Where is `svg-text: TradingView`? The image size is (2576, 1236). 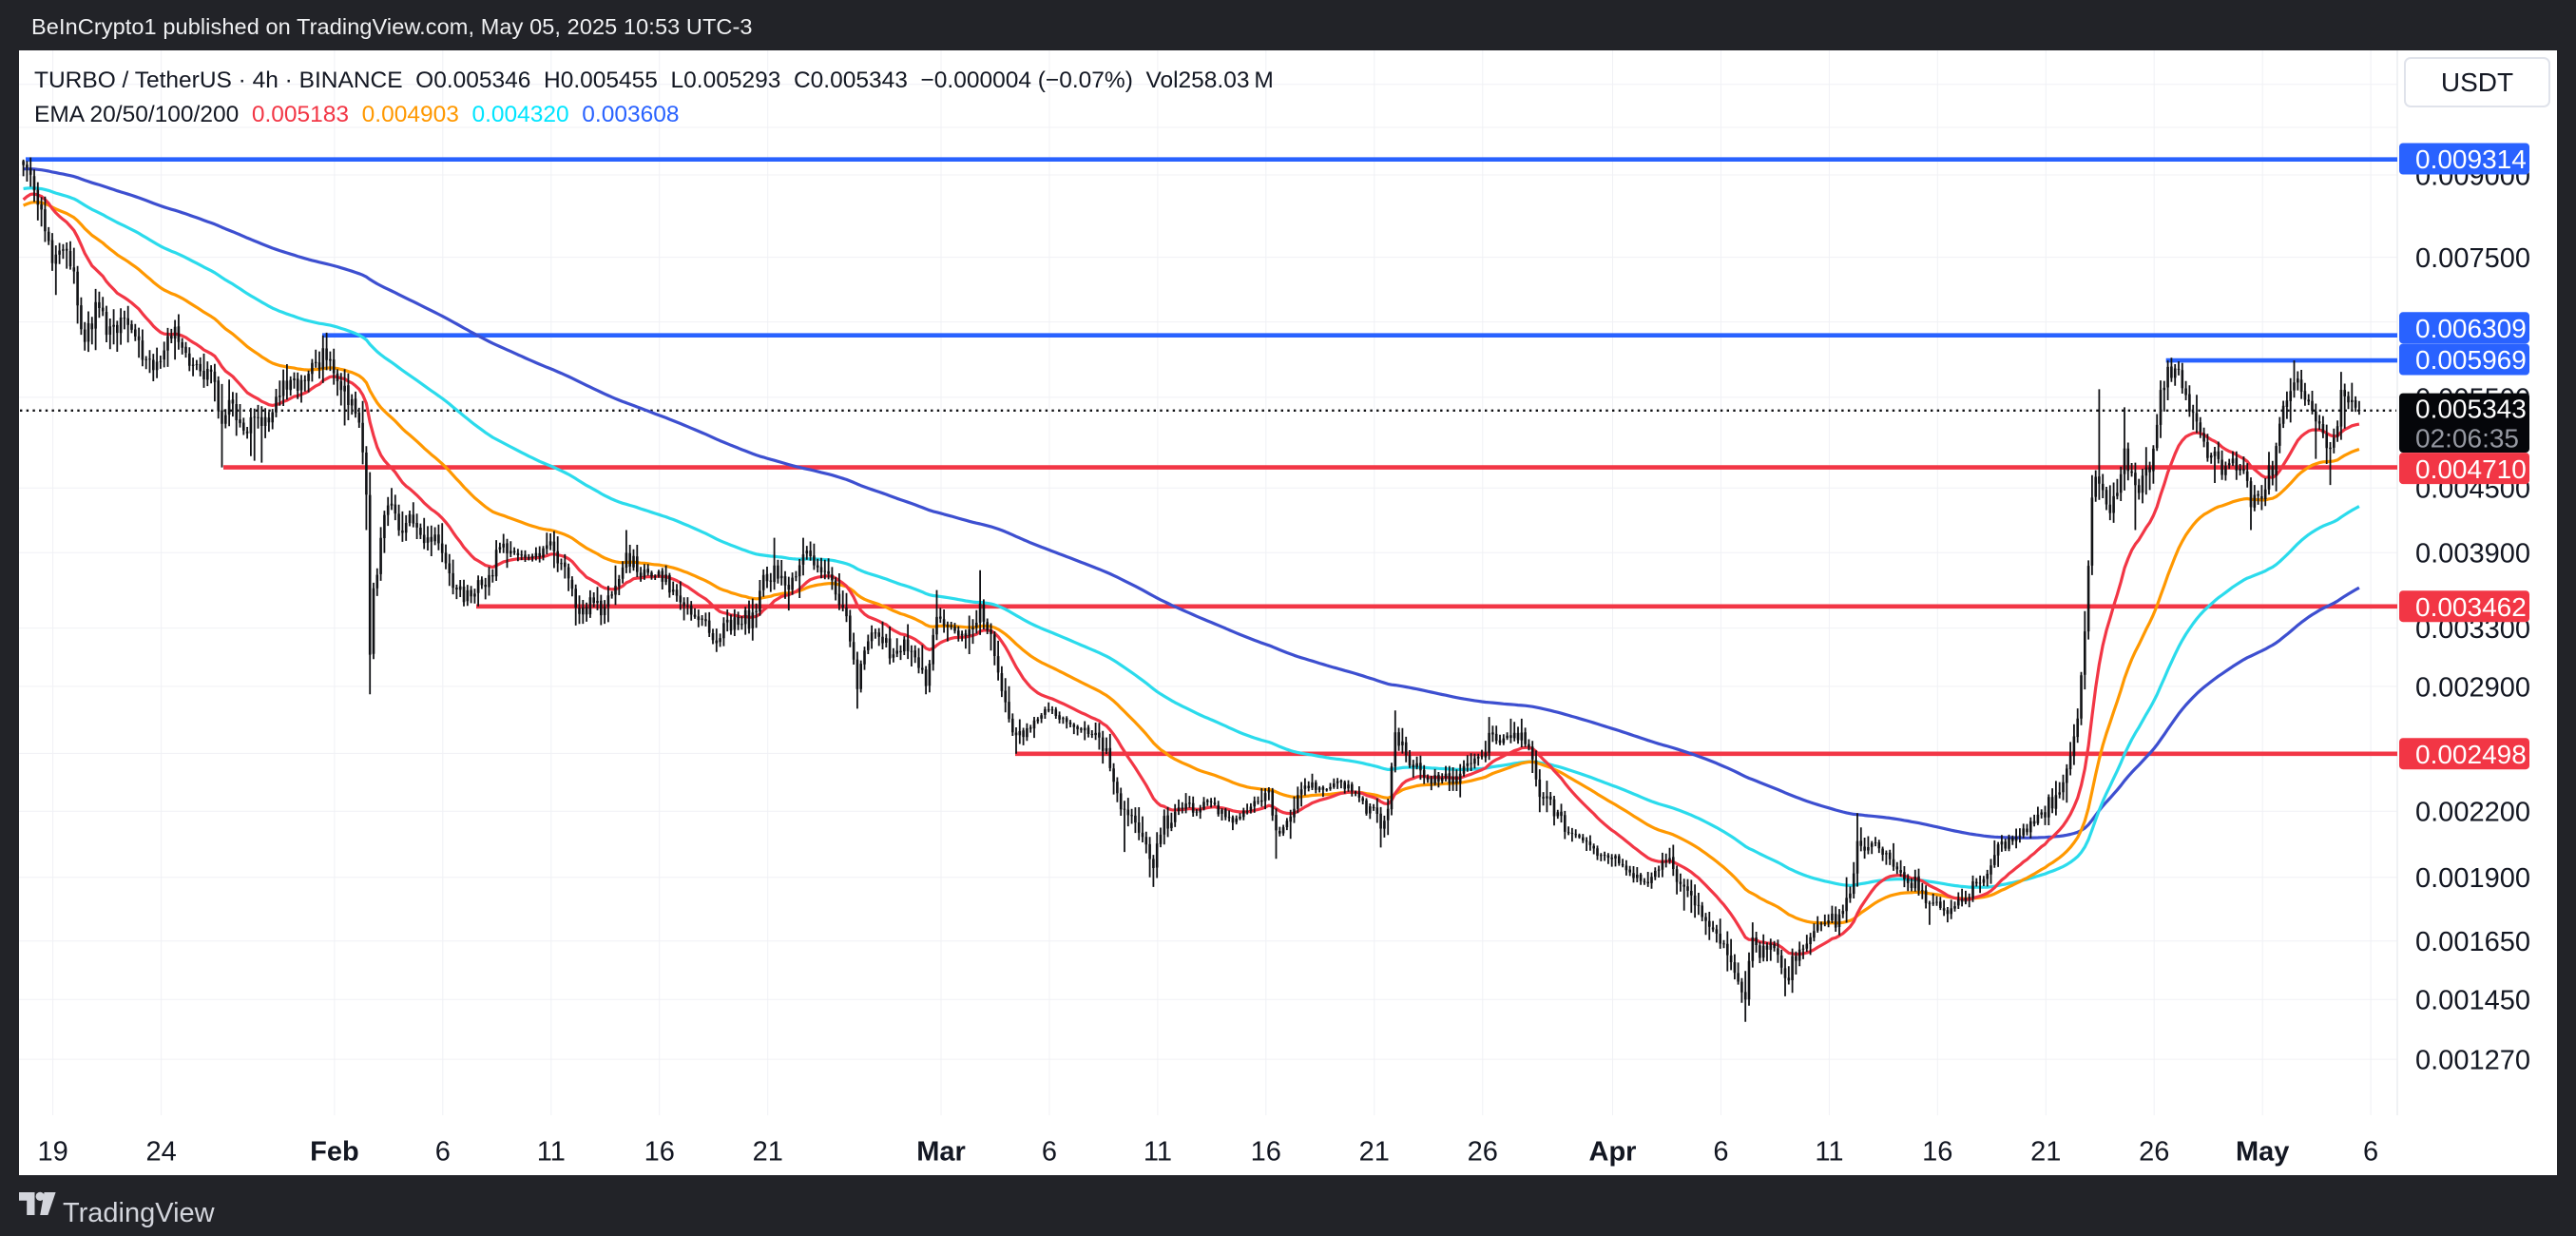 svg-text: TradingView is located at coordinates (139, 1213).